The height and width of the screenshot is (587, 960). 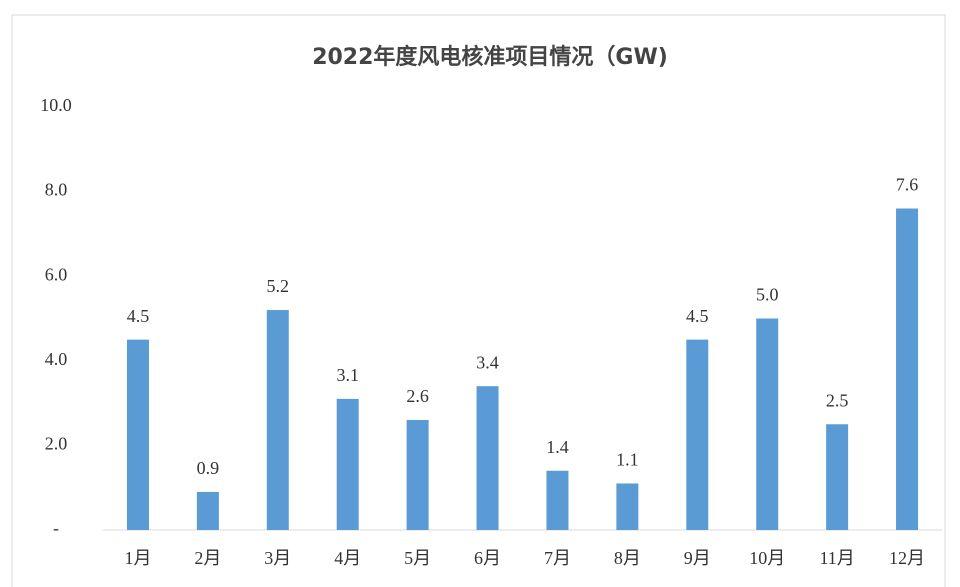 I want to click on x-tick-label: 11月, so click(x=836, y=558).